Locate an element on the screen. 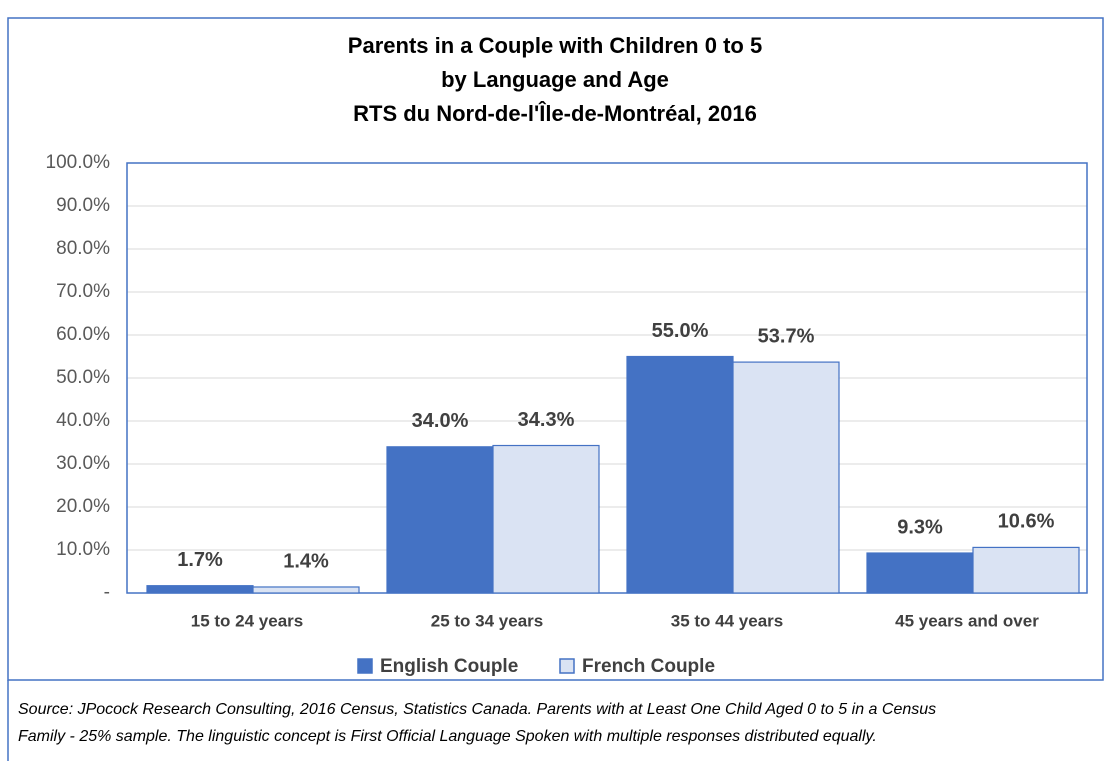  chart-title: by Language and Age is located at coordinates (555, 79).